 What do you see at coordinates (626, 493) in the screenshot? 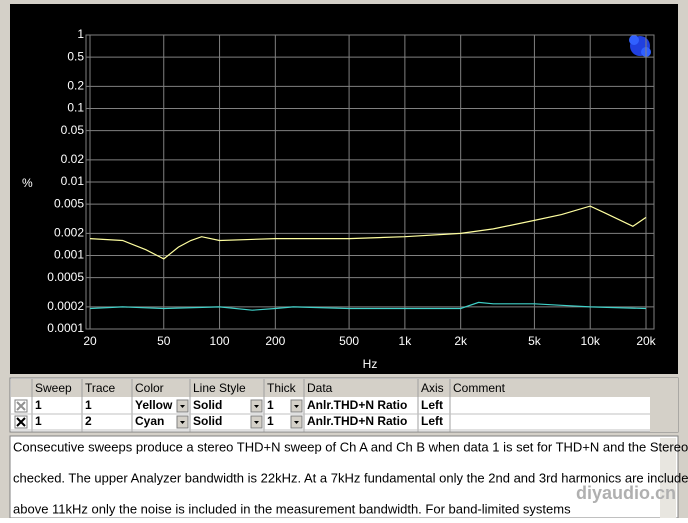
I see `watermark: diyaudio.cn` at bounding box center [626, 493].